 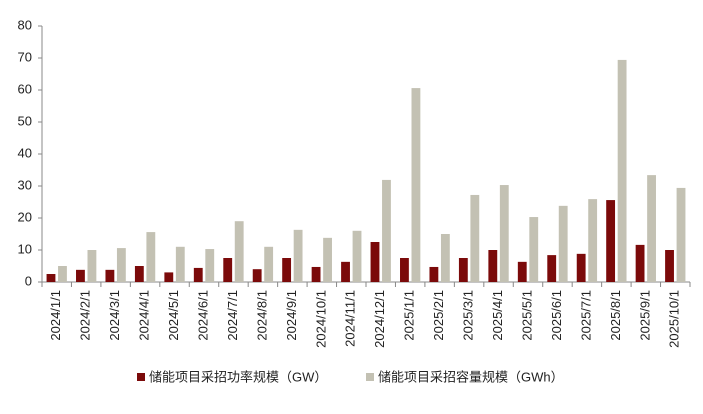 What do you see at coordinates (468, 315) in the screenshot?
I see `x-tick-label: 2025/3/1` at bounding box center [468, 315].